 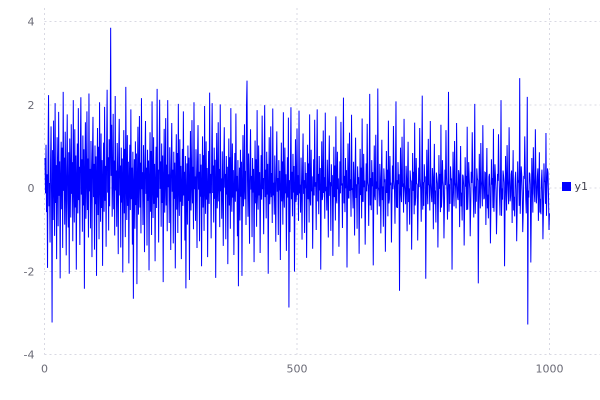 I want to click on chart-legend: y1, so click(x=575, y=186).